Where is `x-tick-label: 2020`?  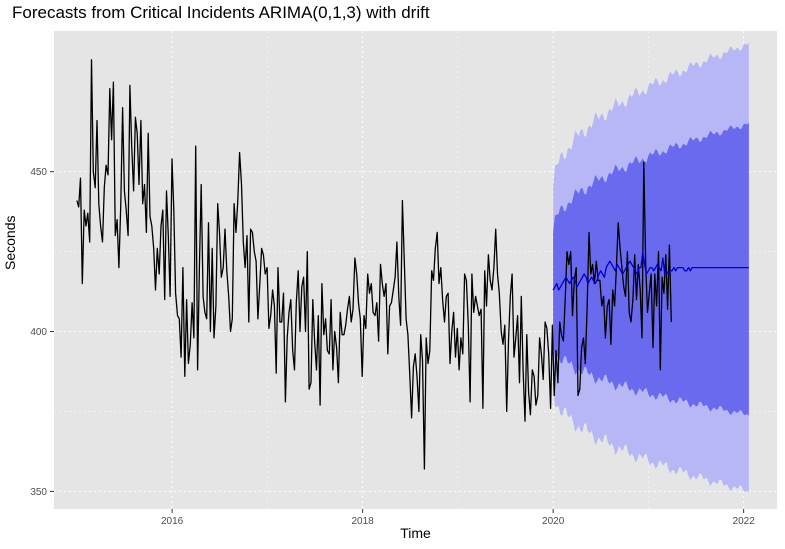
x-tick-label: 2020 is located at coordinates (553, 521).